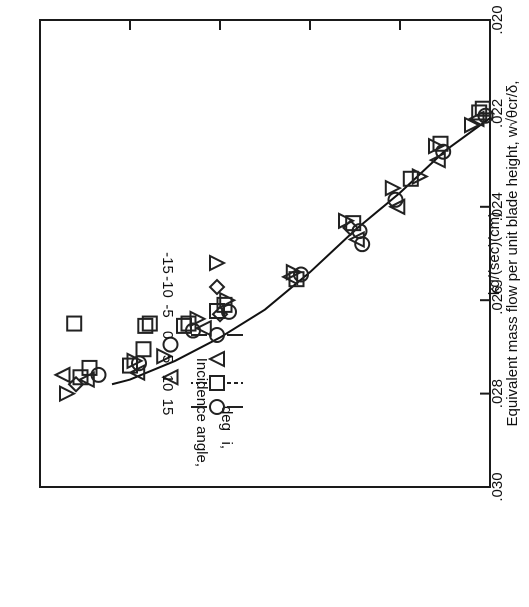 This screenshot has height=607, width=529. I want to click on y-tick-label: .020, so click(497, 19).